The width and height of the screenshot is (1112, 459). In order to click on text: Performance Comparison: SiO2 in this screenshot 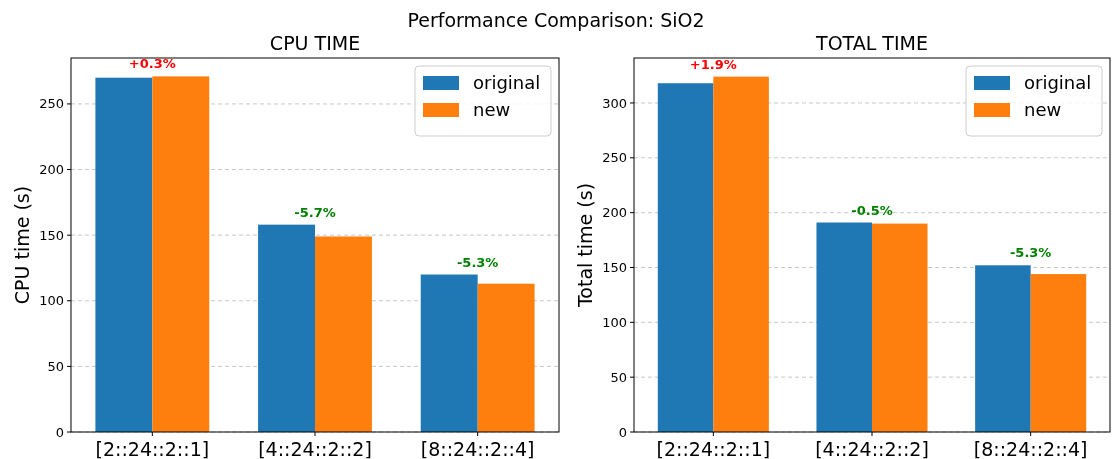, I will do `click(556, 20)`.